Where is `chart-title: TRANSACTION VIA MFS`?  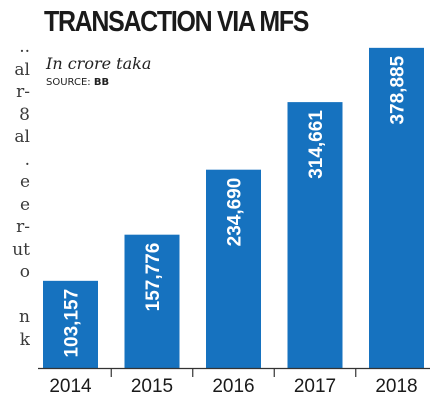
chart-title: TRANSACTION VIA MFS is located at coordinates (176, 22).